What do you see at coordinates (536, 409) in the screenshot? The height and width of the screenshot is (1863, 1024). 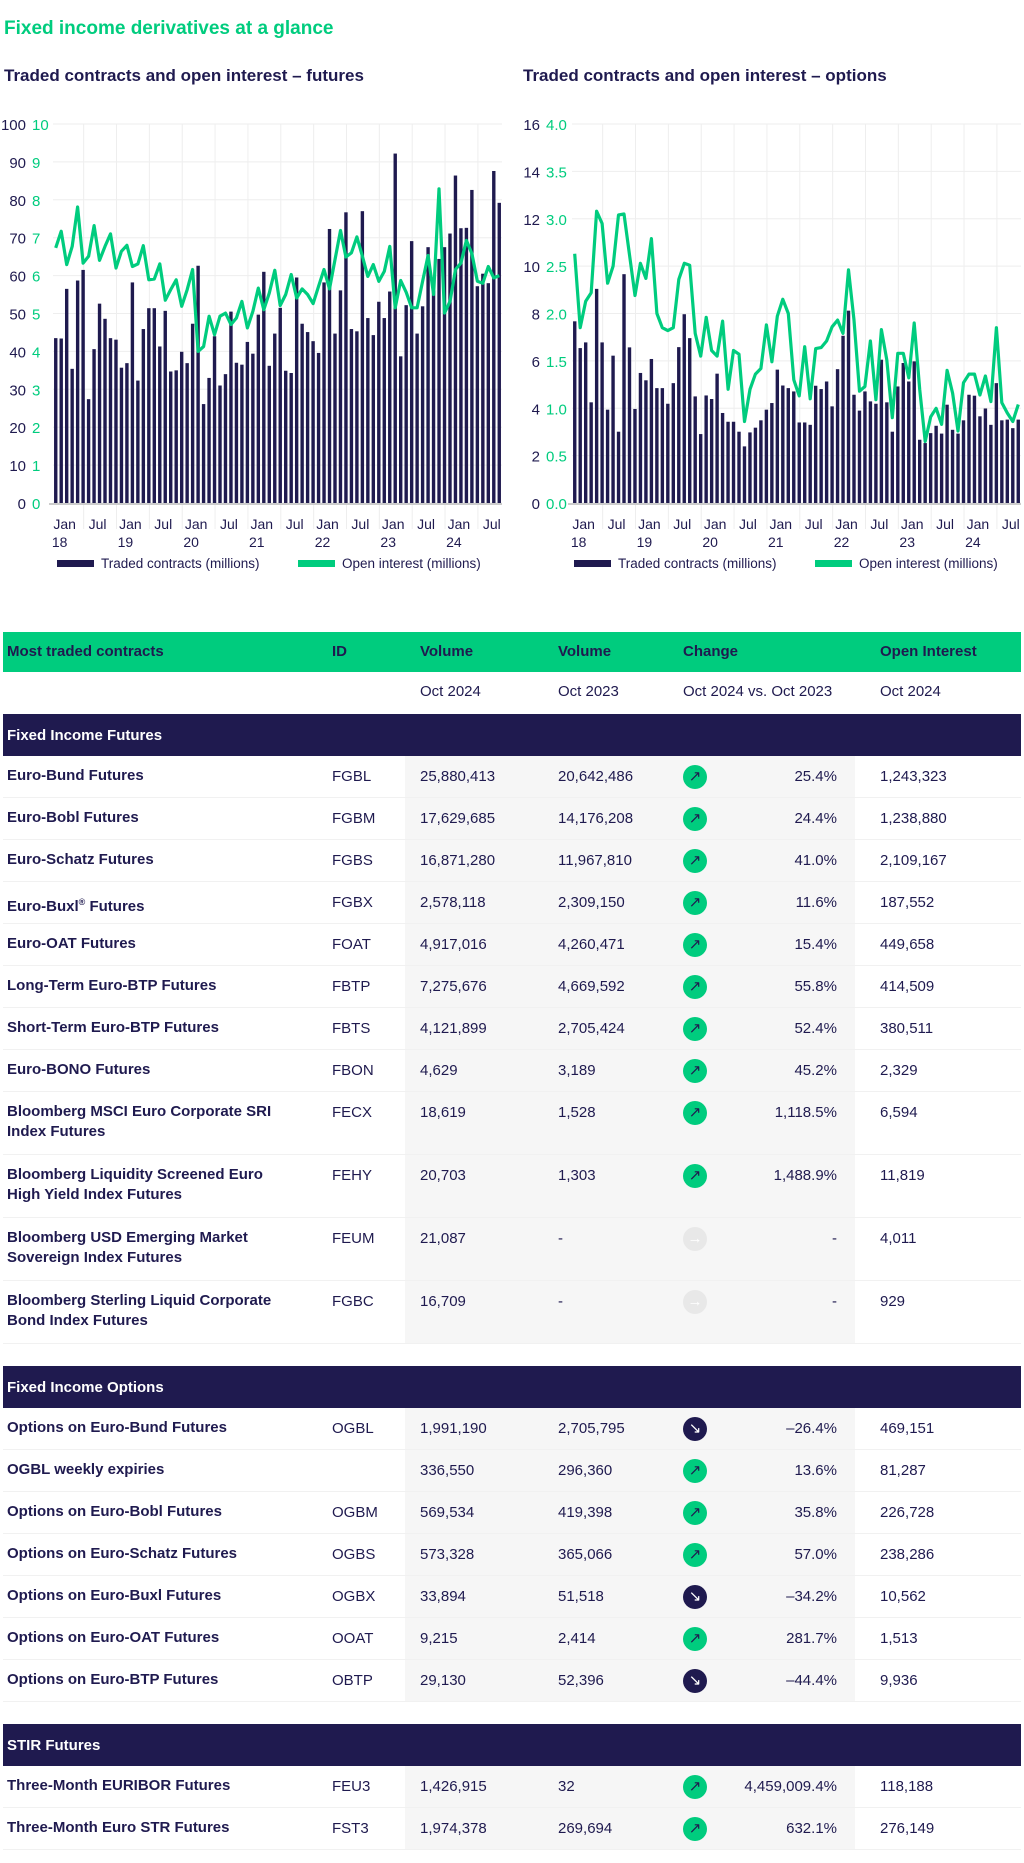 I see `y-left-tick-label: 4` at bounding box center [536, 409].